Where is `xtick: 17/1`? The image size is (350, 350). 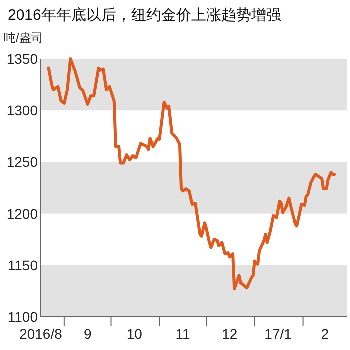 xtick: 17/1 is located at coordinates (278, 334).